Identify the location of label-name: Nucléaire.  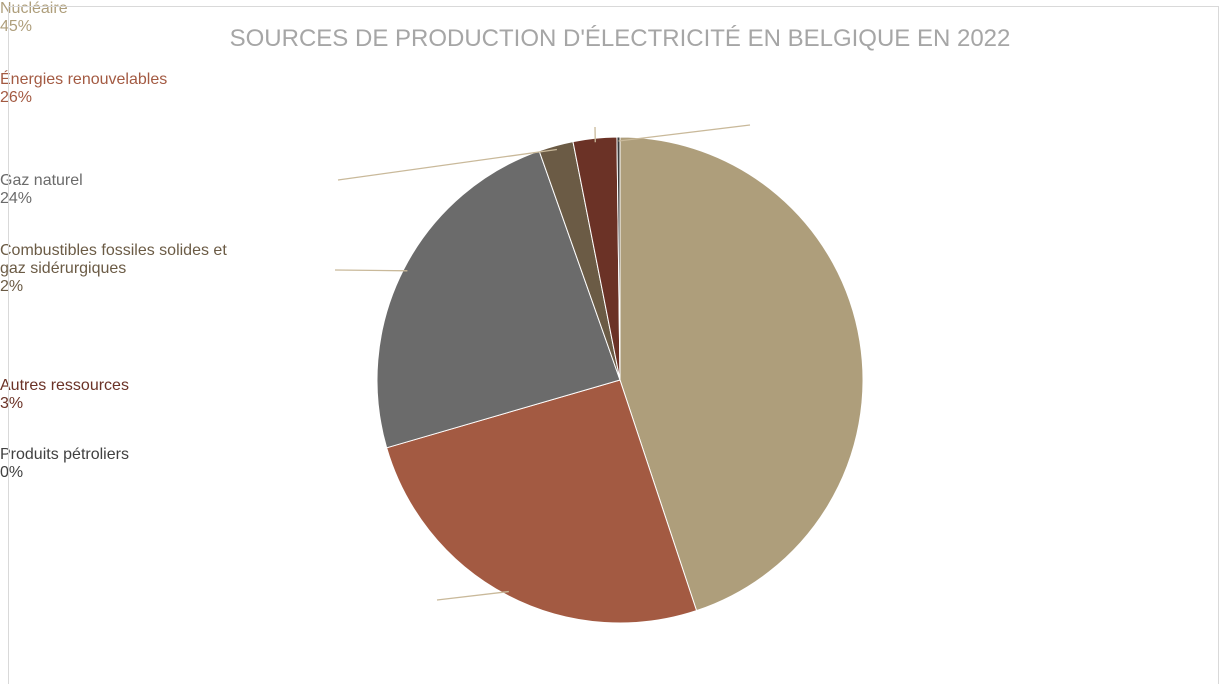
(34, 8).